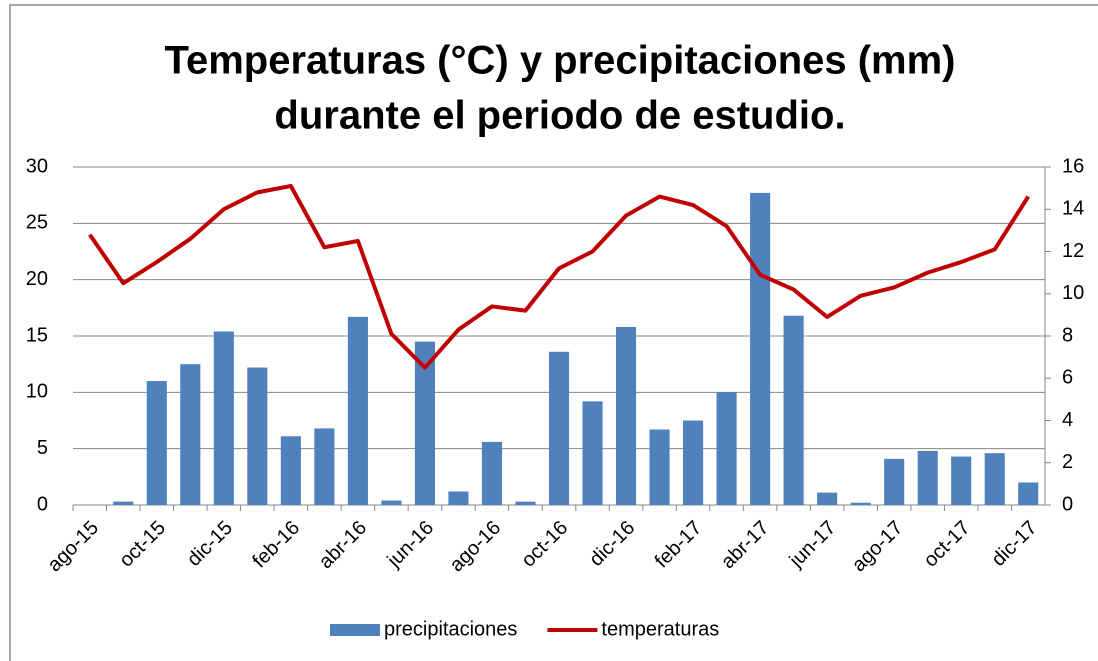 The image size is (1098, 661). Describe the element at coordinates (1073, 251) in the screenshot. I see `y2-tick-label: 12` at that location.